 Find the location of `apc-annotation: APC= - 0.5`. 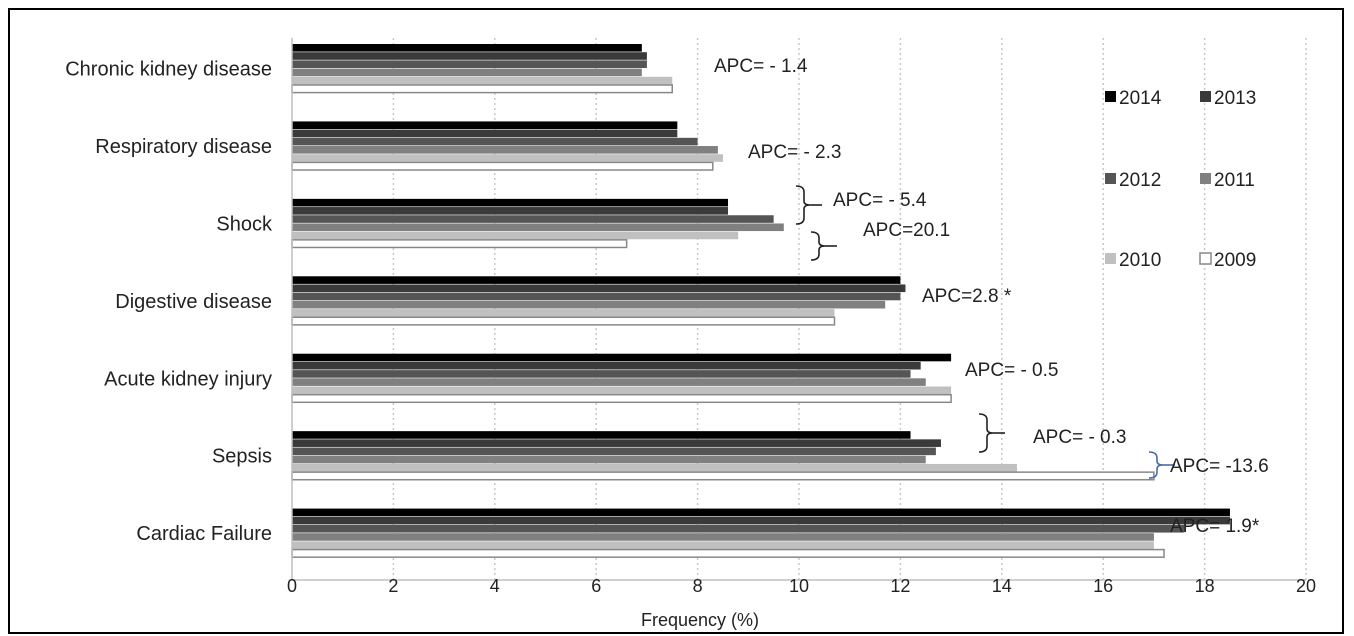

apc-annotation: APC= - 0.5 is located at coordinates (1011, 370).